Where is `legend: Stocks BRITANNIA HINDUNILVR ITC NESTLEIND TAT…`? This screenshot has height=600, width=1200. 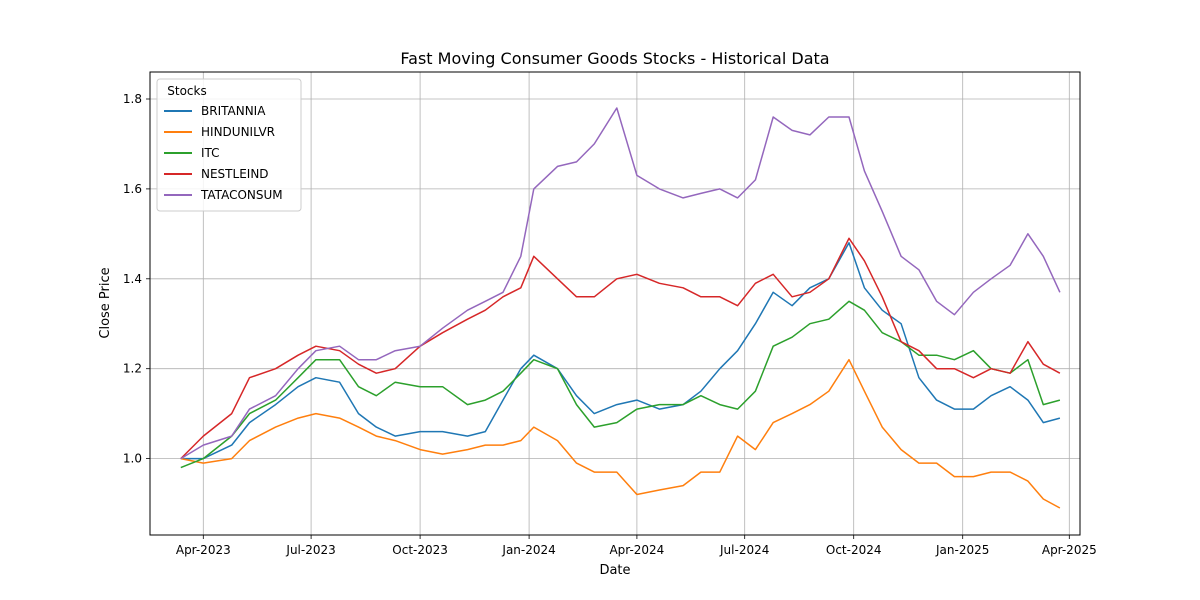 legend: Stocks BRITANNIA HINDUNILVR ITC NESTLEIND TAT… is located at coordinates (229, 145).